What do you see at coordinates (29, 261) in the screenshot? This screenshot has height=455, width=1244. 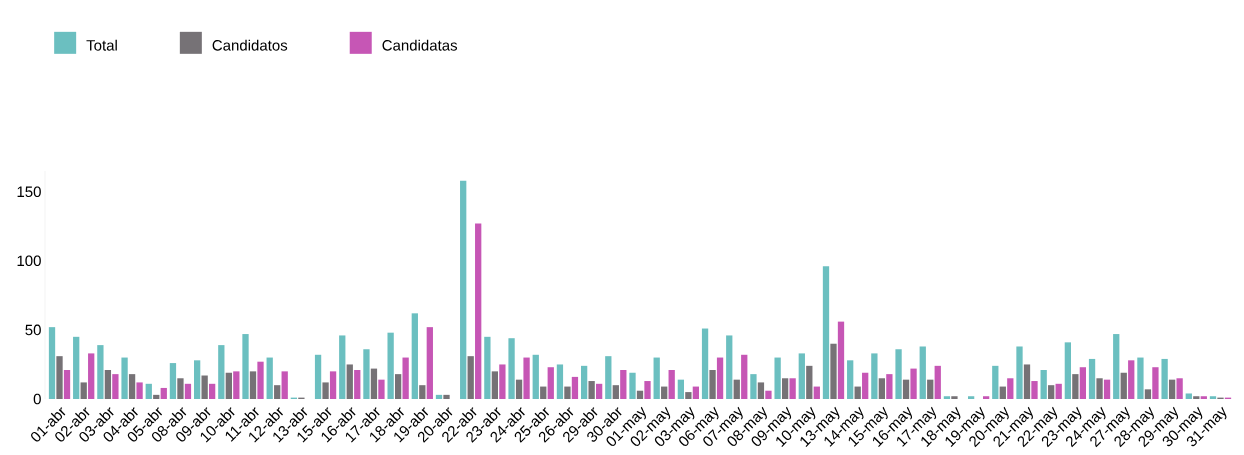 I see `y-tick-label: 100` at bounding box center [29, 261].